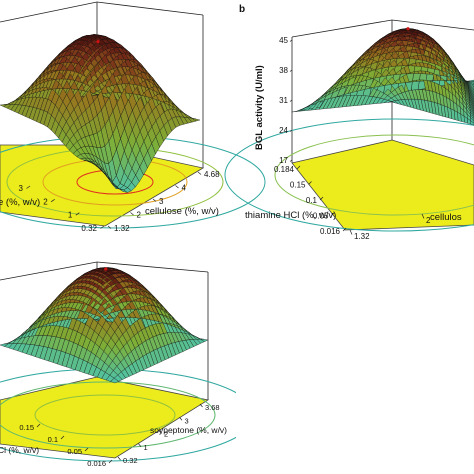 The image size is (474, 474). I want to click on panel-b-z-tick-label: 45, so click(283, 40).